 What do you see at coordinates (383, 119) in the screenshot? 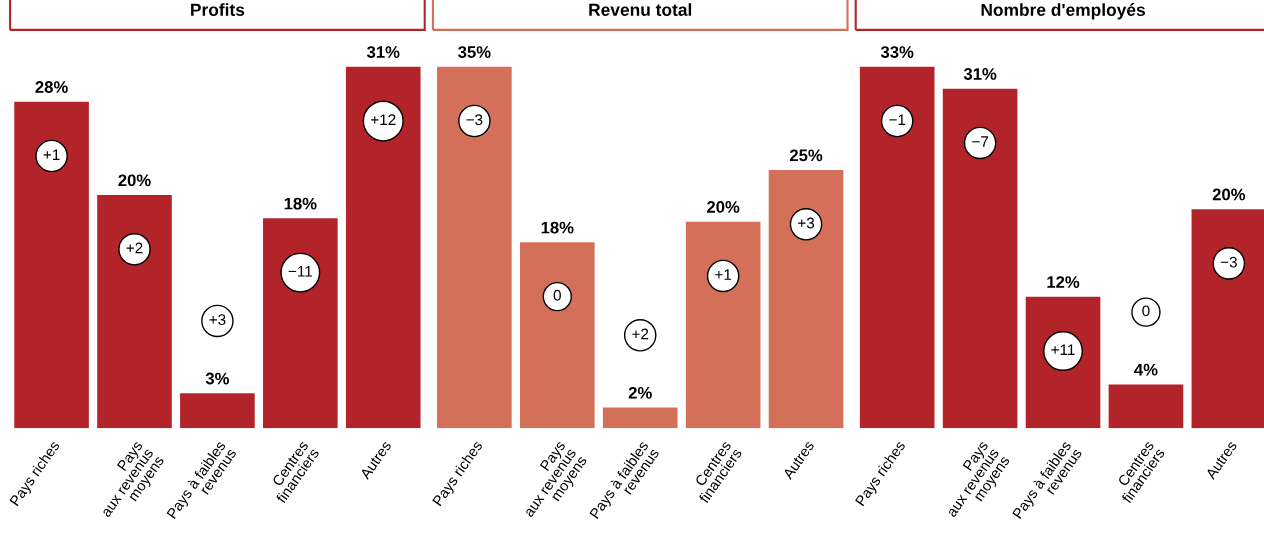
I see `annotation: +12` at bounding box center [383, 119].